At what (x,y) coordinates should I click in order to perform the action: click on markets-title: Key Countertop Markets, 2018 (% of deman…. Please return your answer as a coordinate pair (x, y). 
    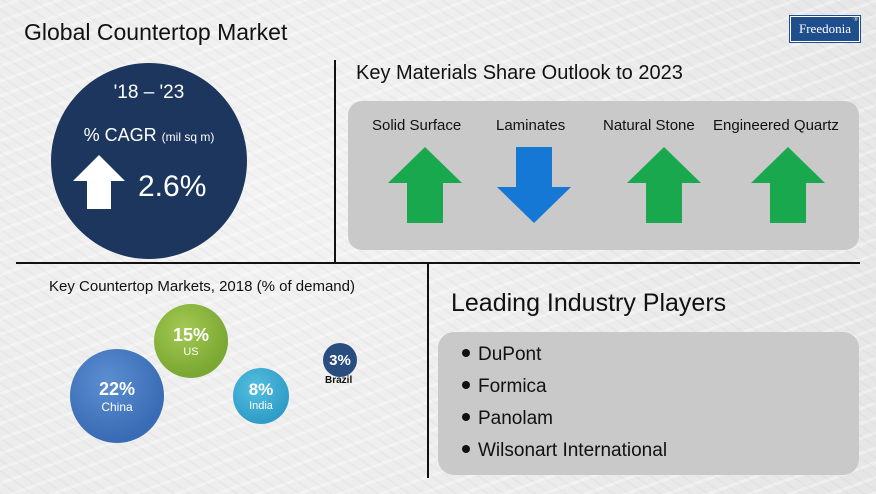
    Looking at the image, I should click on (202, 286).